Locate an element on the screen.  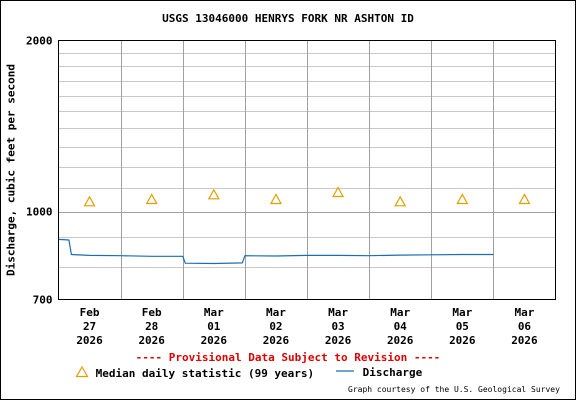
x-tick-label-line: 02 is located at coordinates (276, 326).